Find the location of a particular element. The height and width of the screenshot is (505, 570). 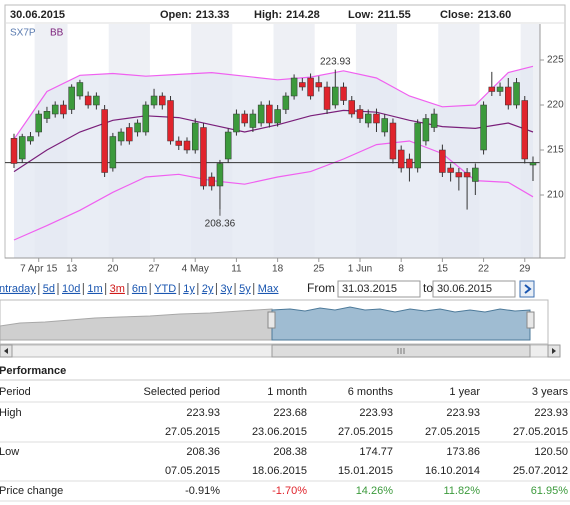

period-link: 10d is located at coordinates (71, 289).